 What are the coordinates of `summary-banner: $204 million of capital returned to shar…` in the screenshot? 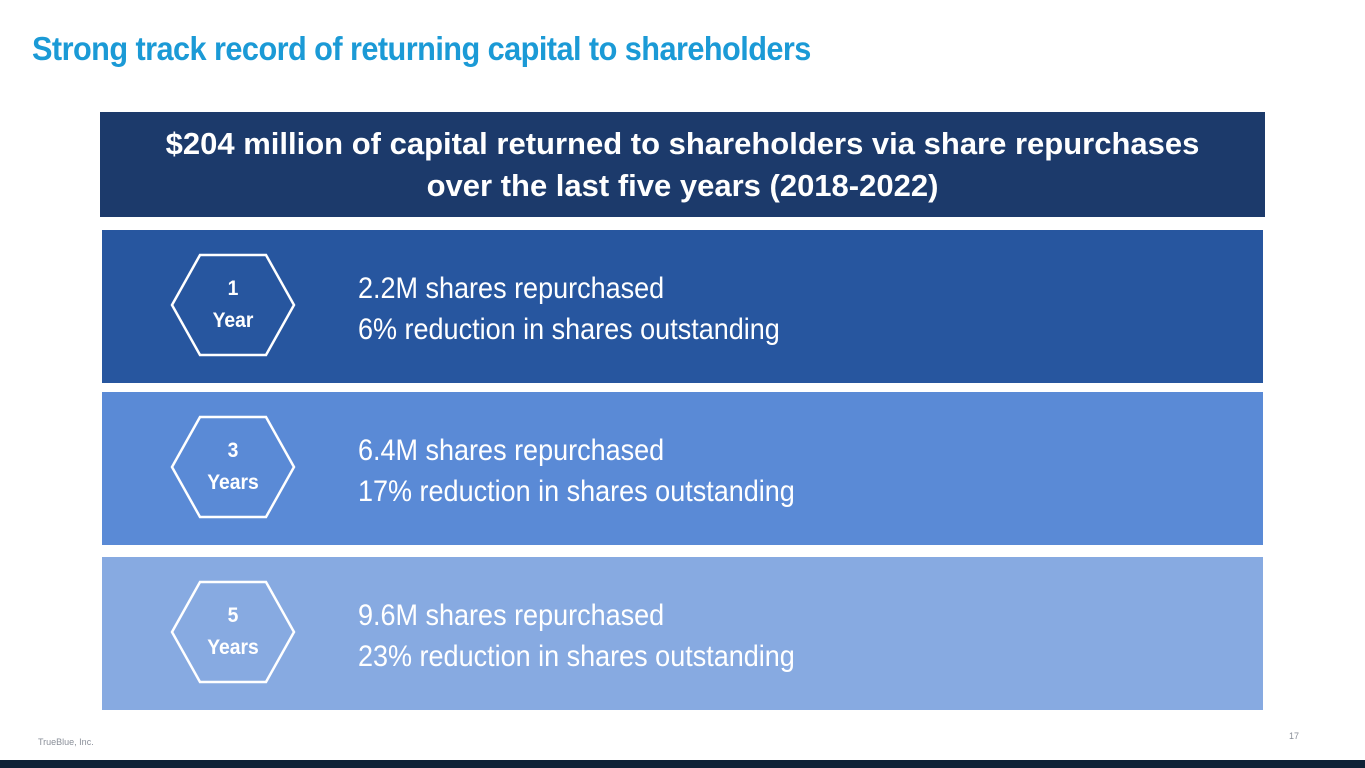 It's located at (682, 164).